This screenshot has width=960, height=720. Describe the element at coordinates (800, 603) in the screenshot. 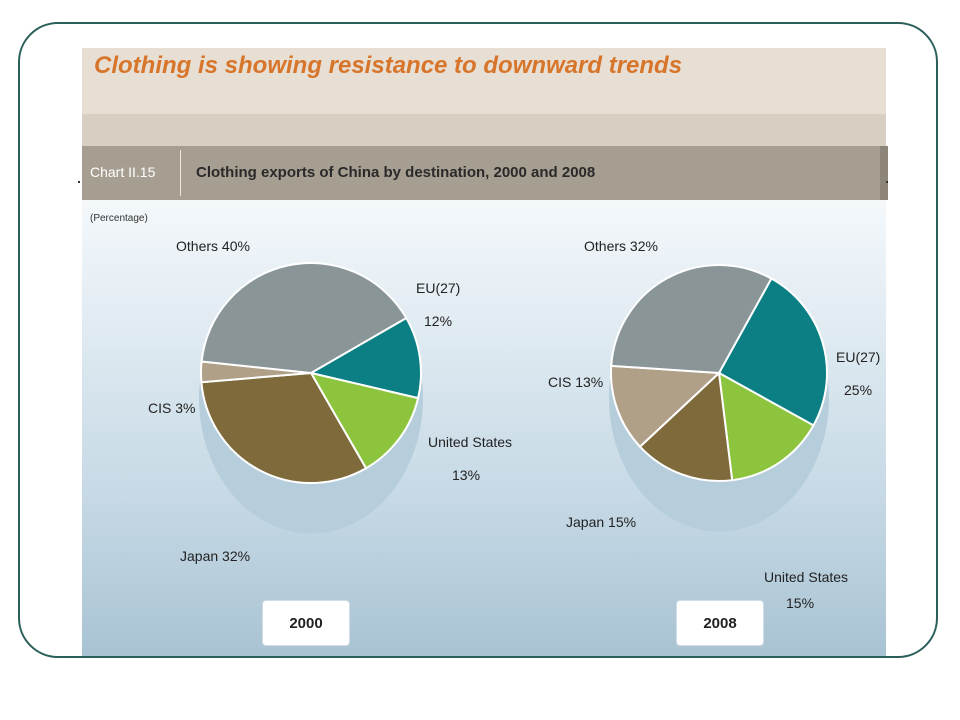

I see `label-2008-us-value: 15%` at that location.